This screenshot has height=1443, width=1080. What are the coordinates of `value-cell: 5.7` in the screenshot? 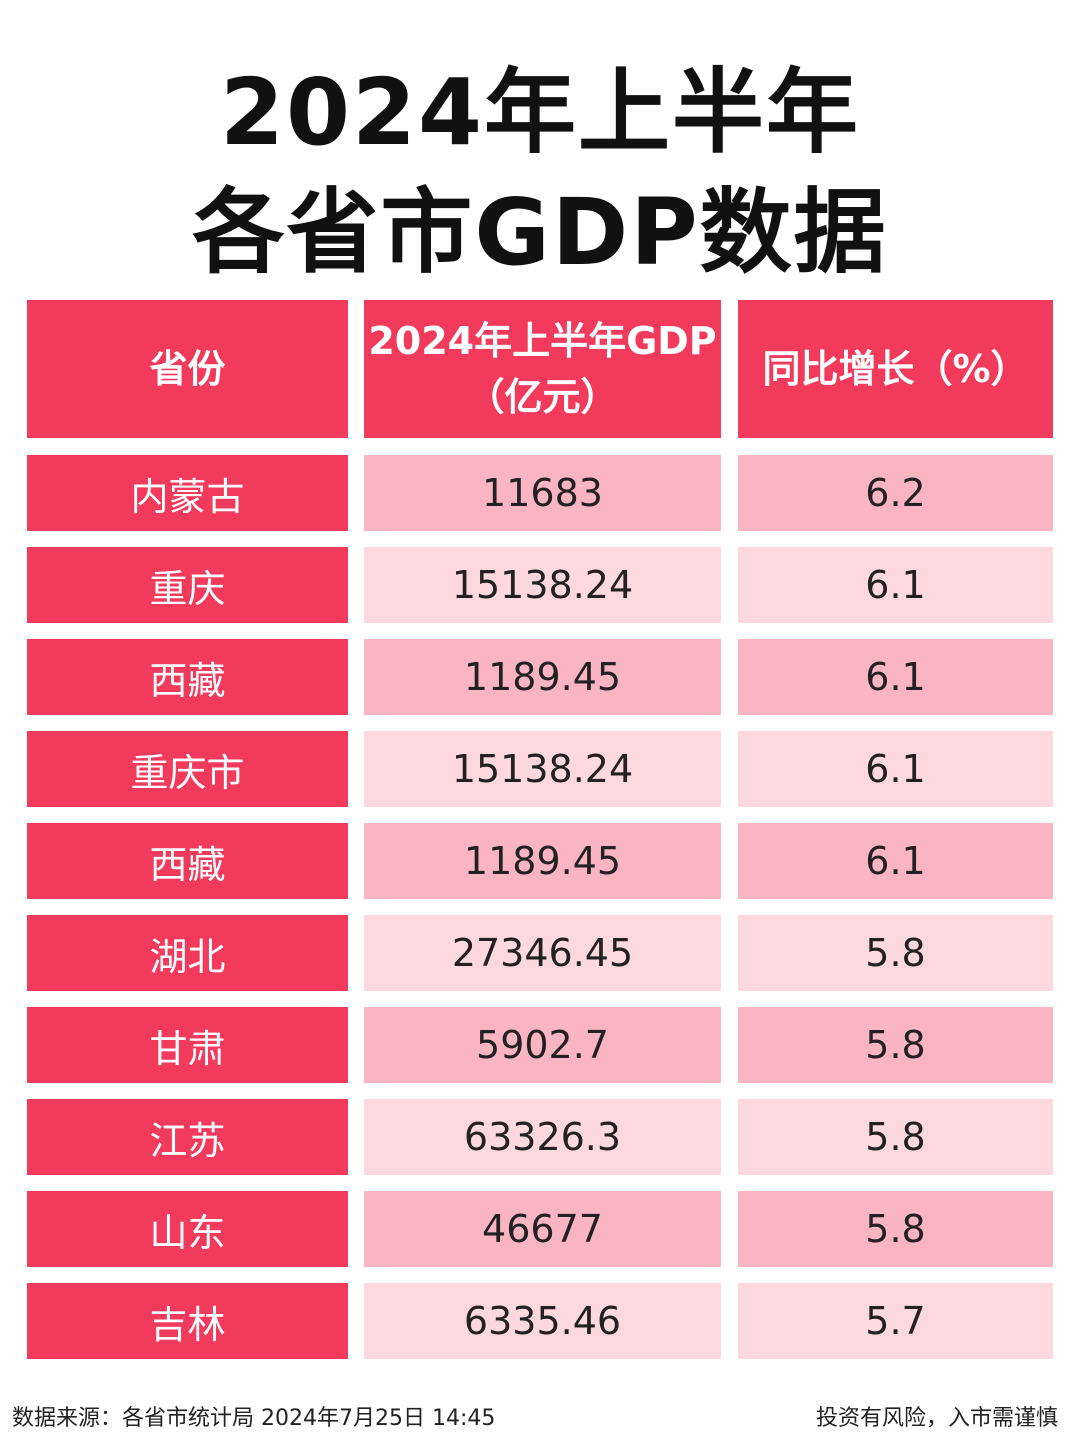 It's located at (895, 1321).